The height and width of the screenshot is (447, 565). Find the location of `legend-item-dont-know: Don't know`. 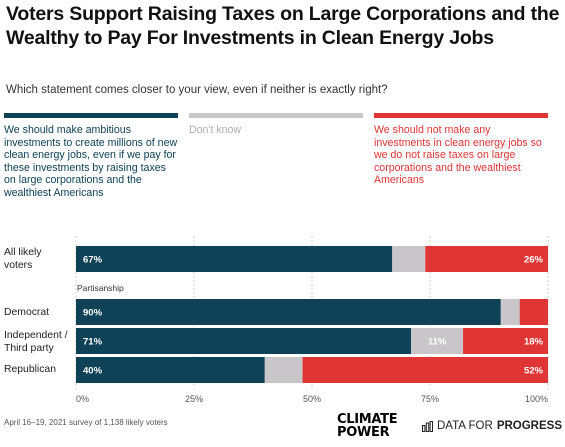

legend-item-dont-know: Don't know is located at coordinates (276, 125).